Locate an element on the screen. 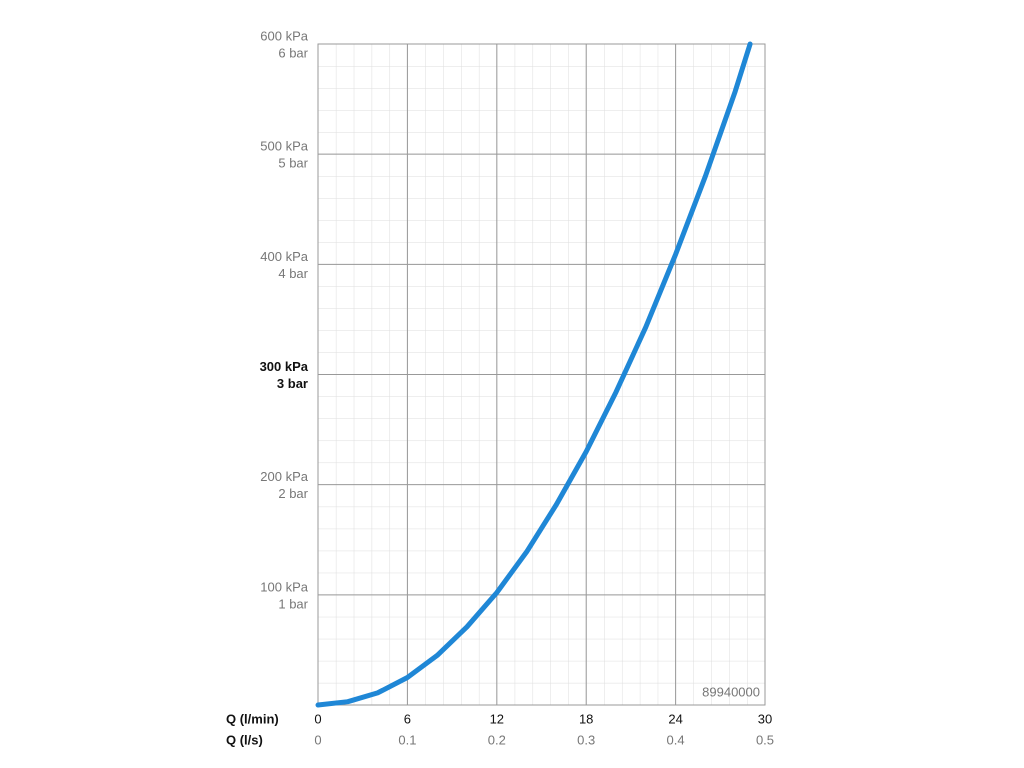  x-tick-label: 6 is located at coordinates (407, 718).